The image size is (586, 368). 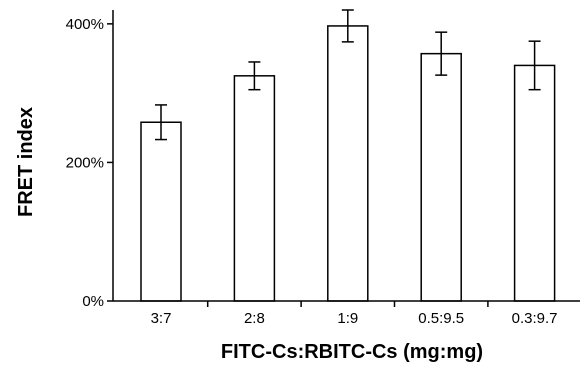 I want to click on x-tick-label: 0.5:9.5, so click(x=441, y=318).